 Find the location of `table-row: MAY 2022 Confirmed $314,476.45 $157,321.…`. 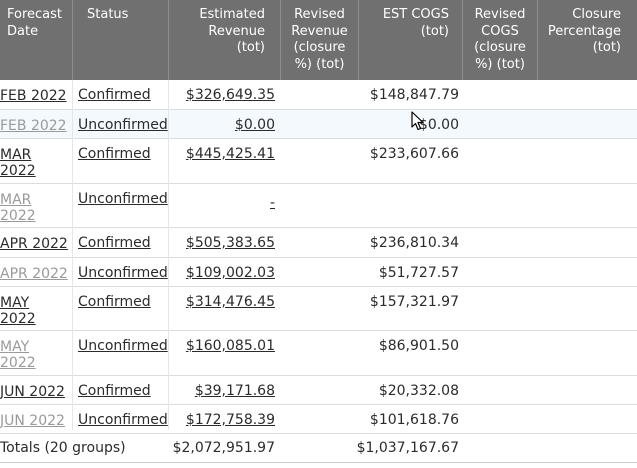

table-row: MAY 2022 Confirmed $314,476.45 $157,321.… is located at coordinates (318, 309).